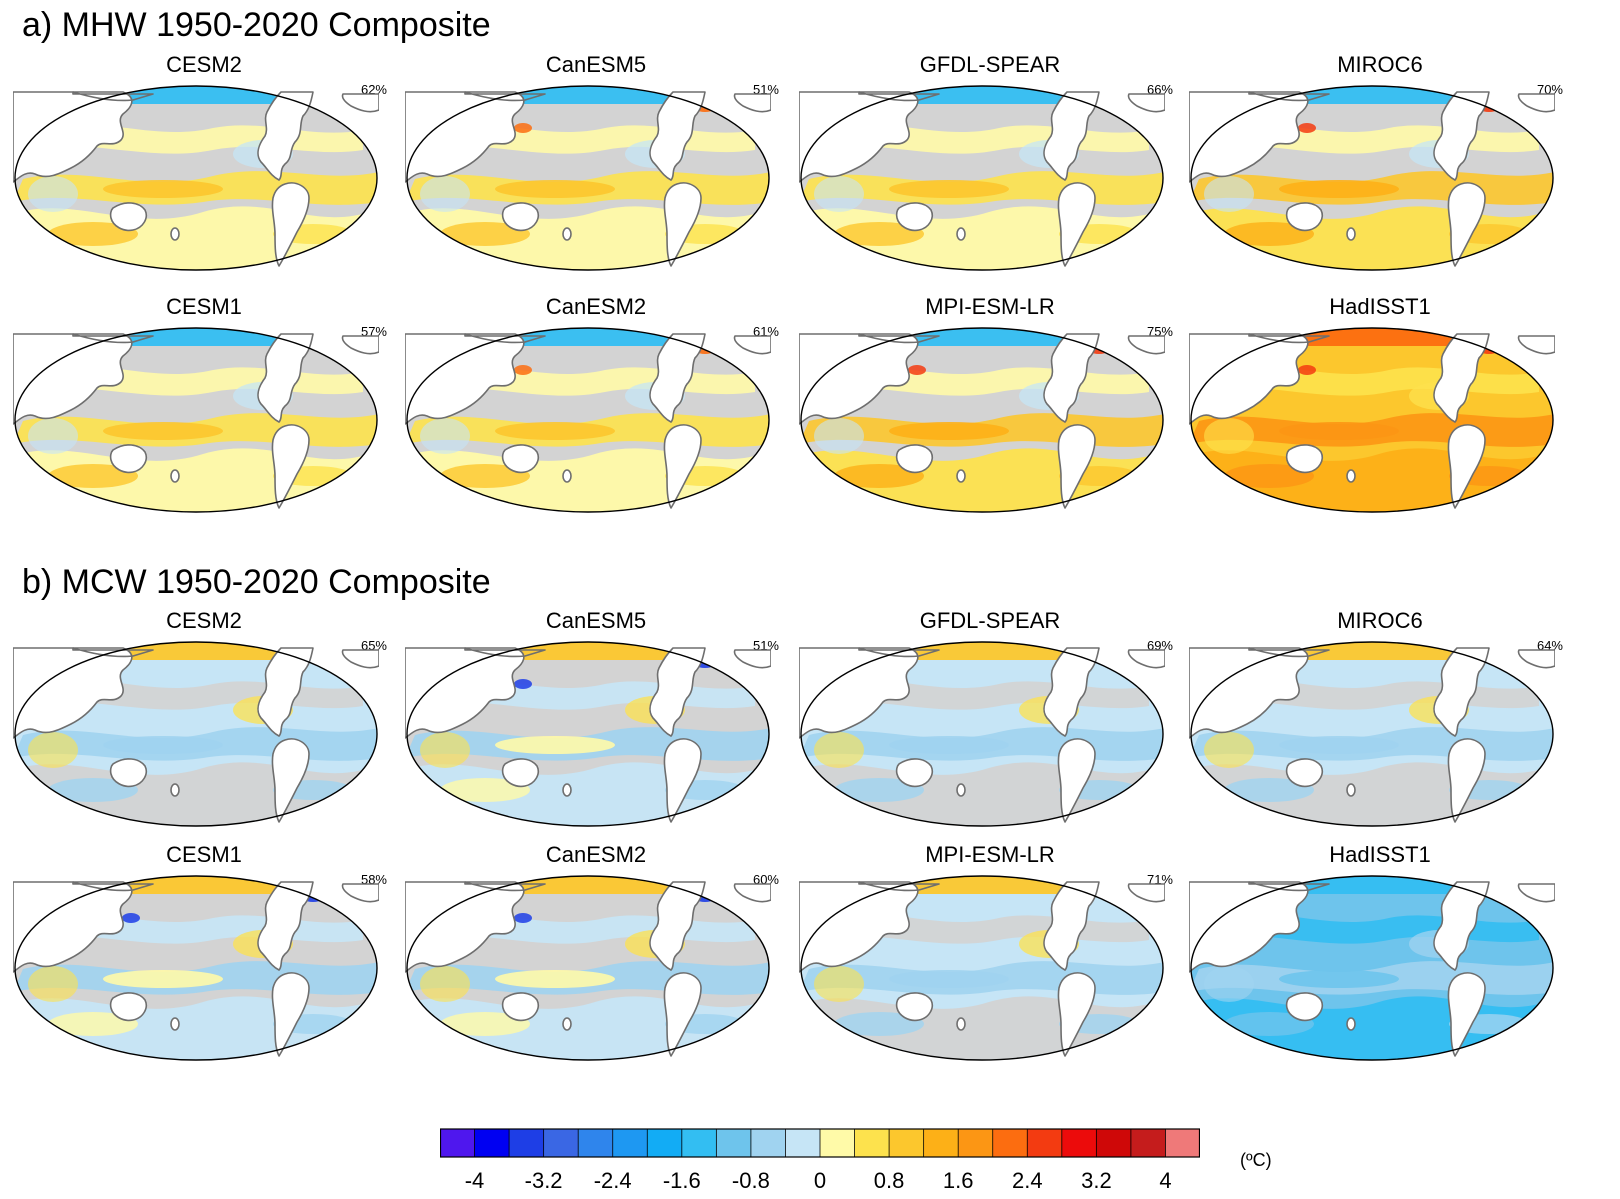  I want to click on map-panel: CanESM2 60%, so click(596, 951).